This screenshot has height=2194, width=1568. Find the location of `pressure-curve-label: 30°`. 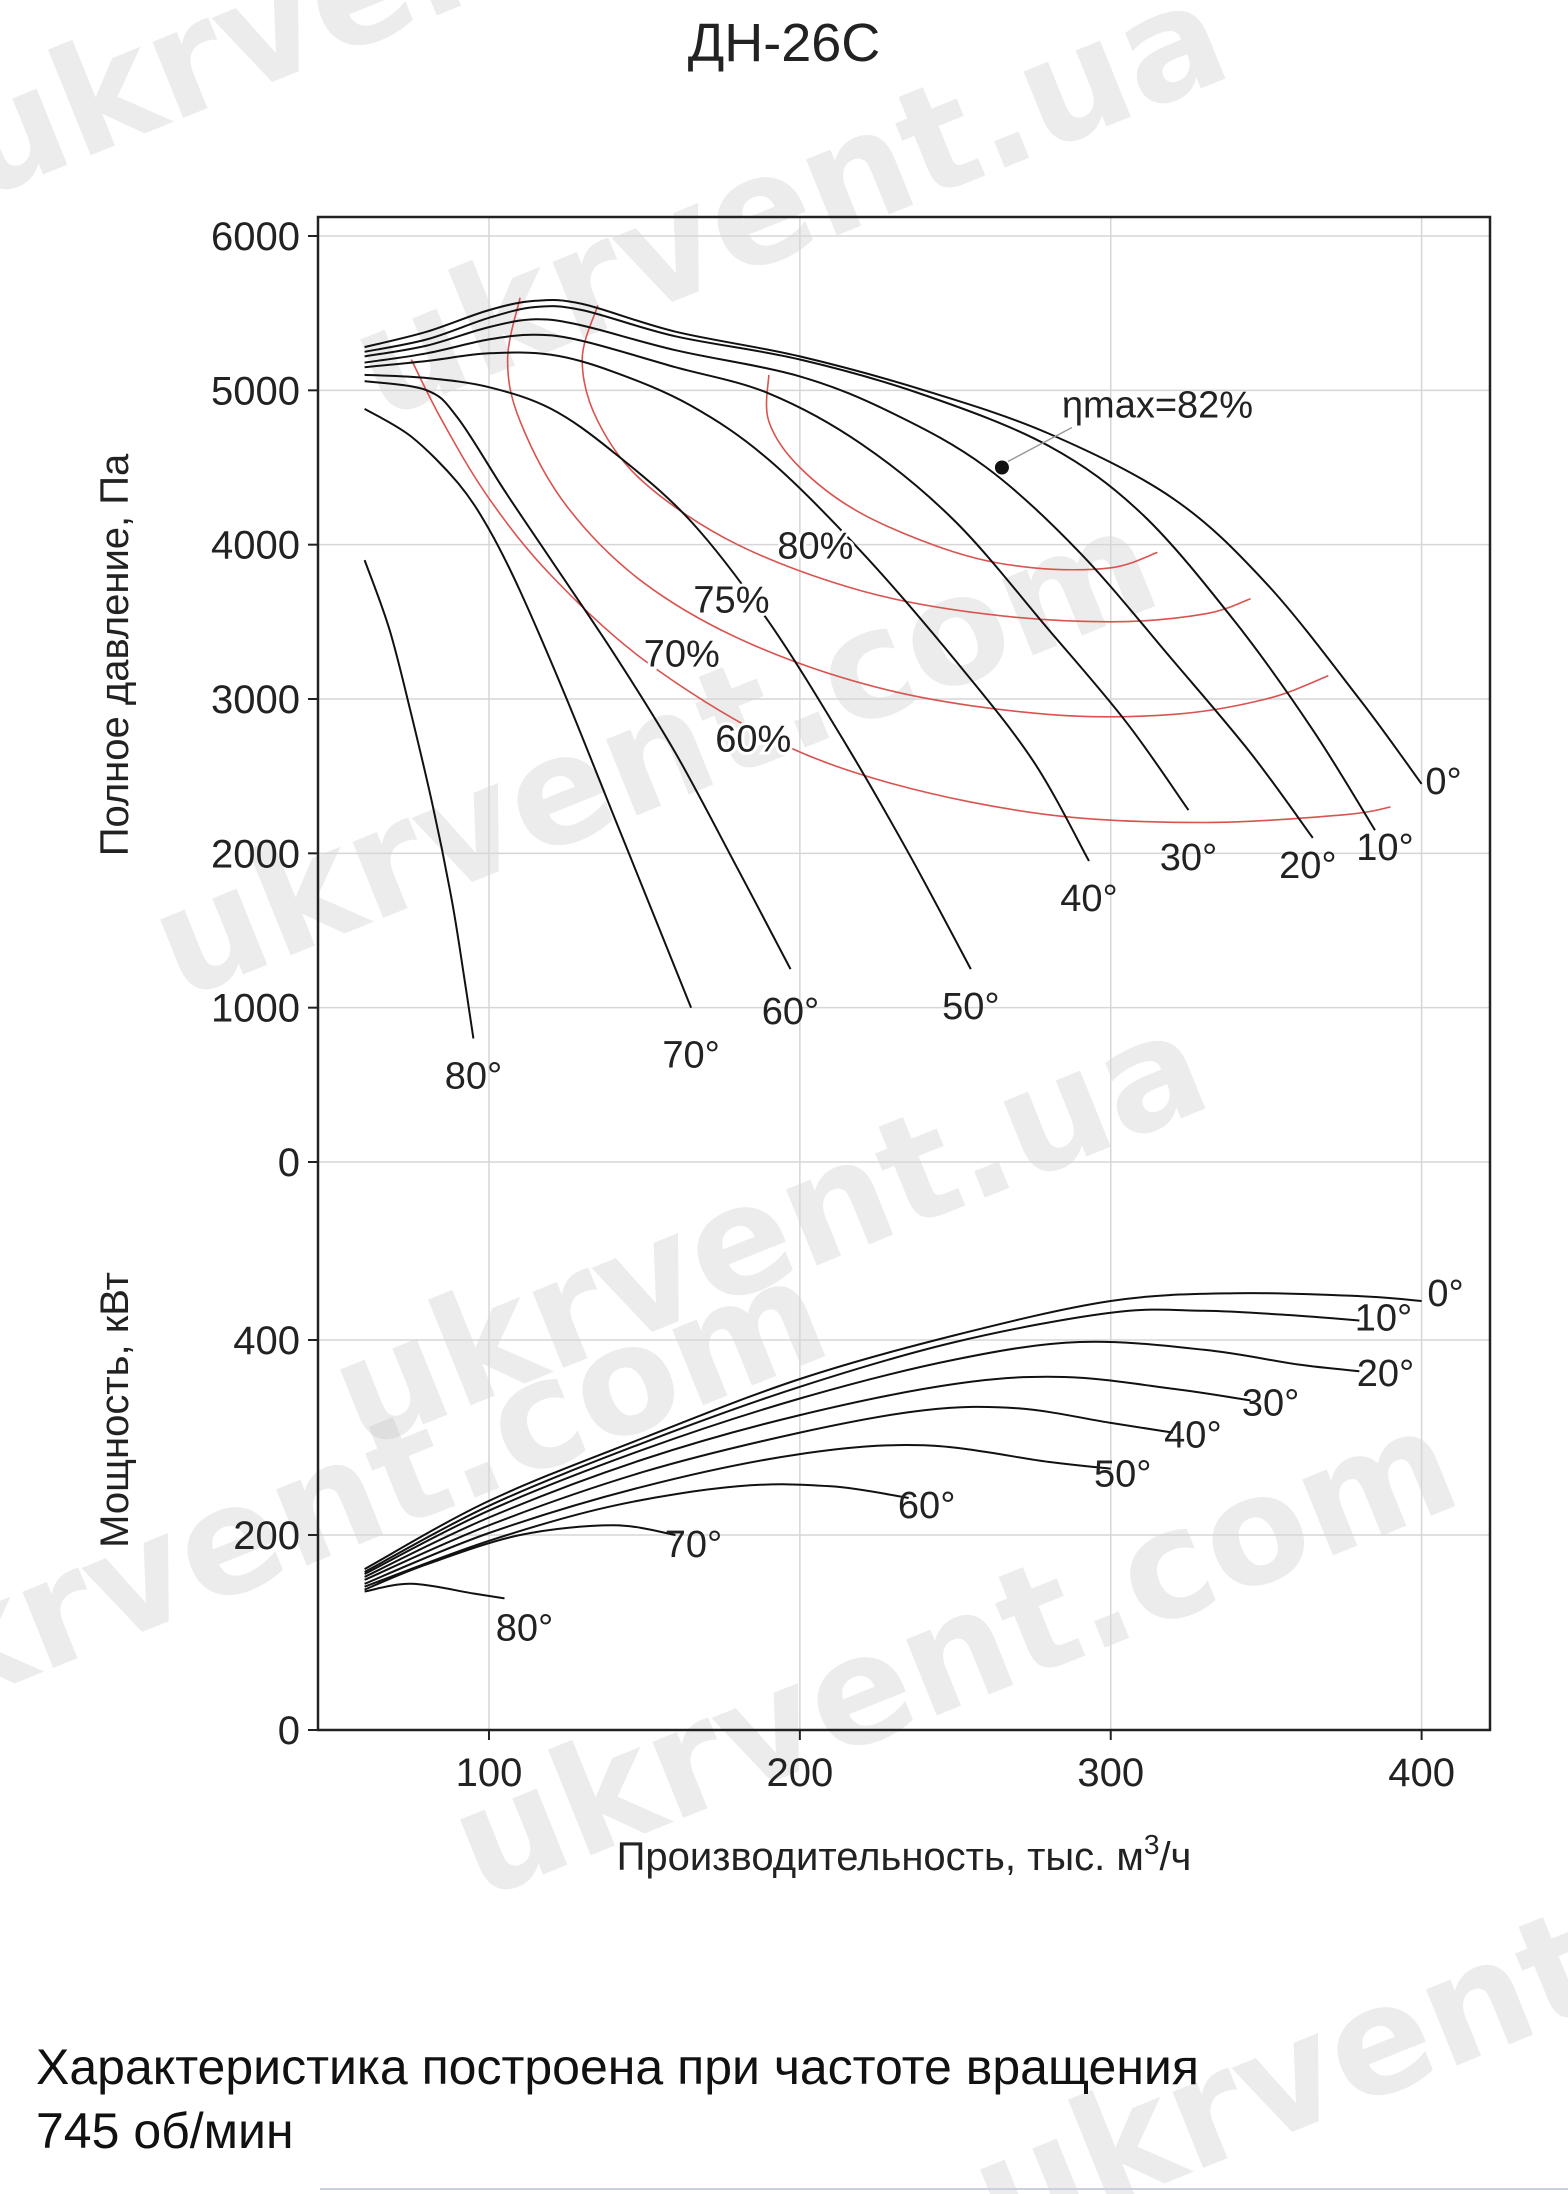

pressure-curve-label: 30° is located at coordinates (1188, 858).